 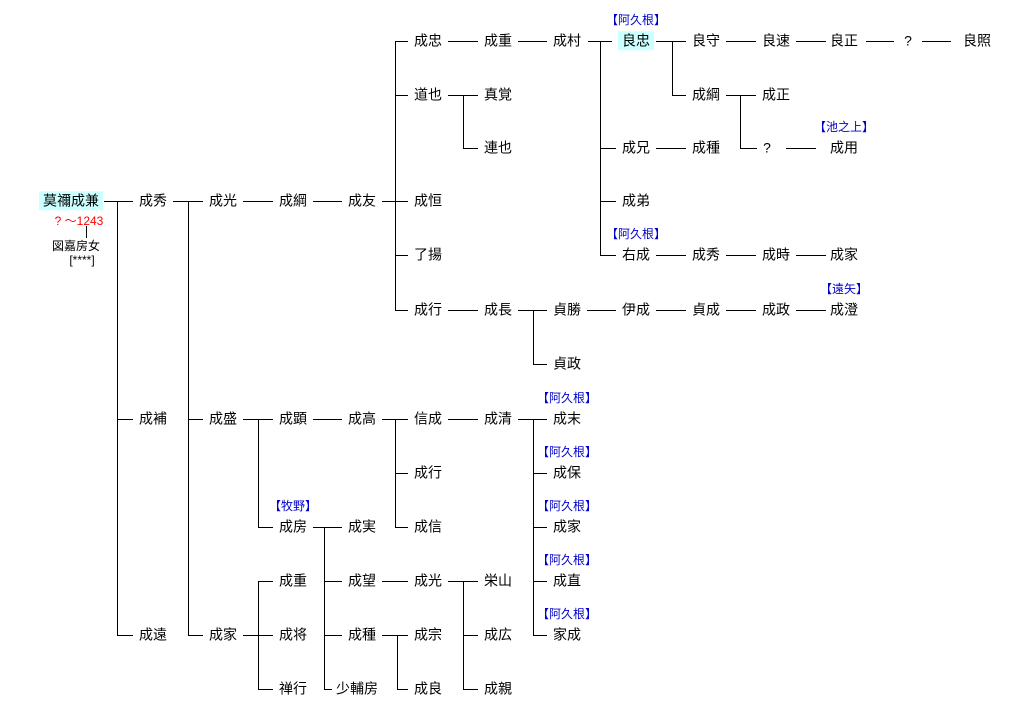 I want to click on person-node-highlighted: 莫禰成兼, so click(x=71, y=201).